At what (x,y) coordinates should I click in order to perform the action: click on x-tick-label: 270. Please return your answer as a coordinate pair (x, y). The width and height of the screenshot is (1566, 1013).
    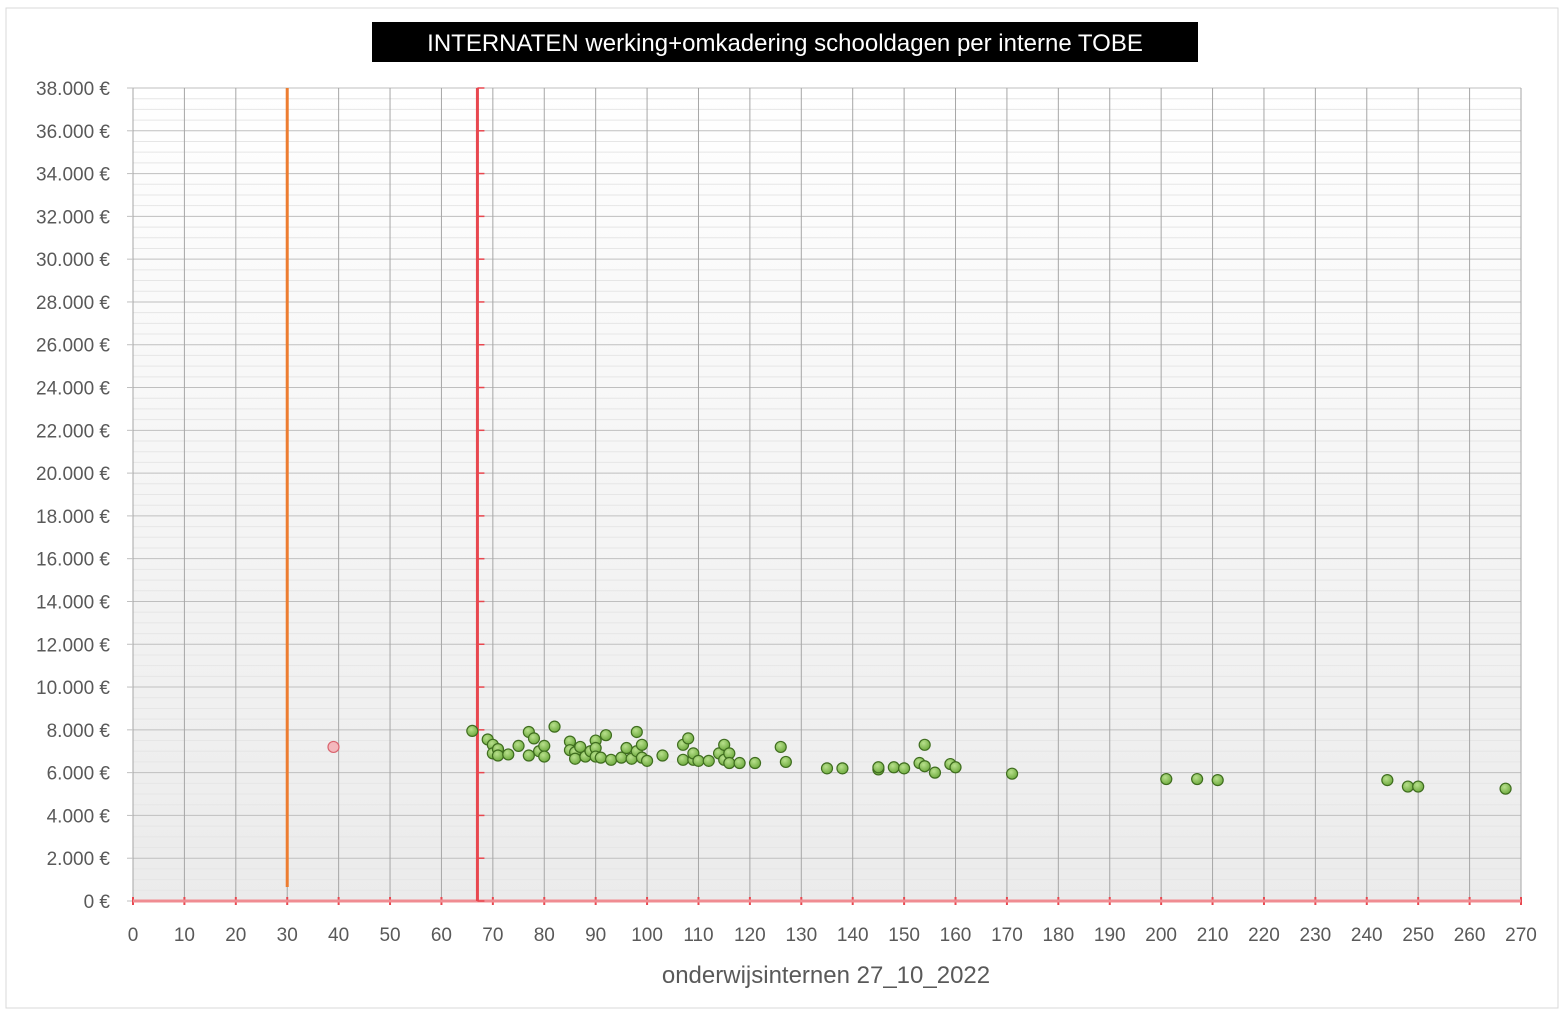
    Looking at the image, I should click on (1521, 935).